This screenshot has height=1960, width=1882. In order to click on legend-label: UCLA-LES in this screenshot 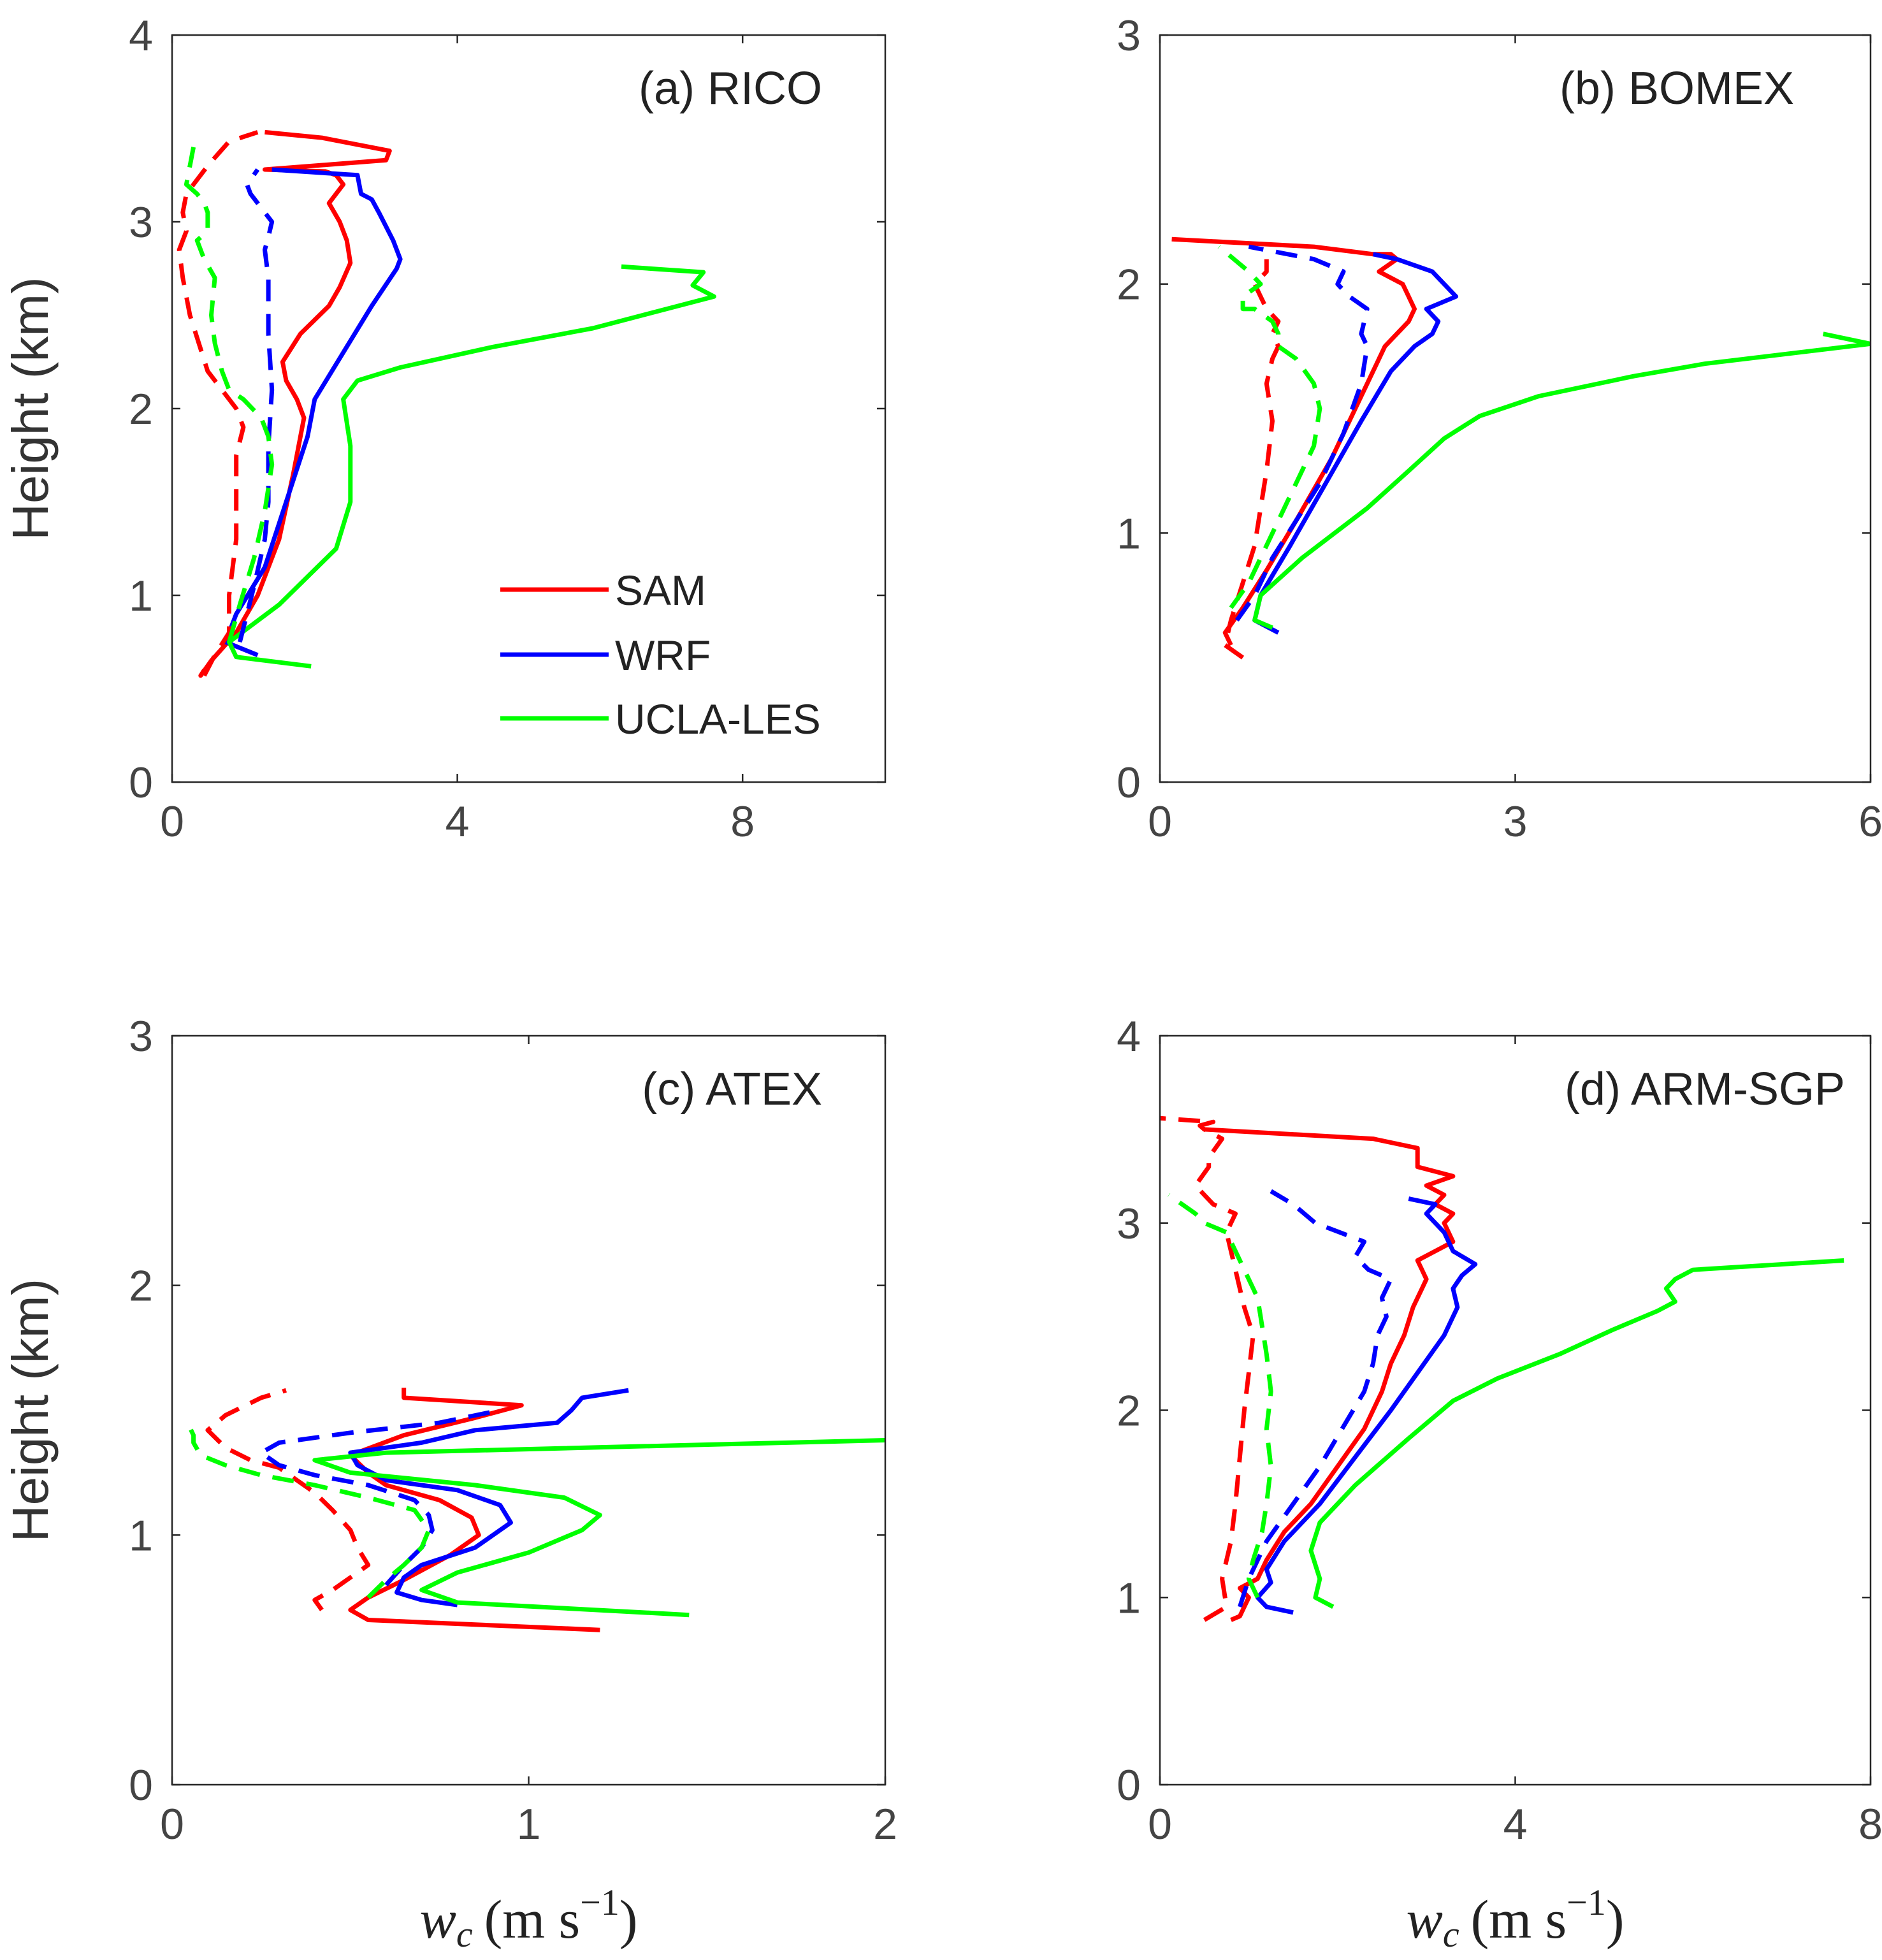, I will do `click(718, 719)`.